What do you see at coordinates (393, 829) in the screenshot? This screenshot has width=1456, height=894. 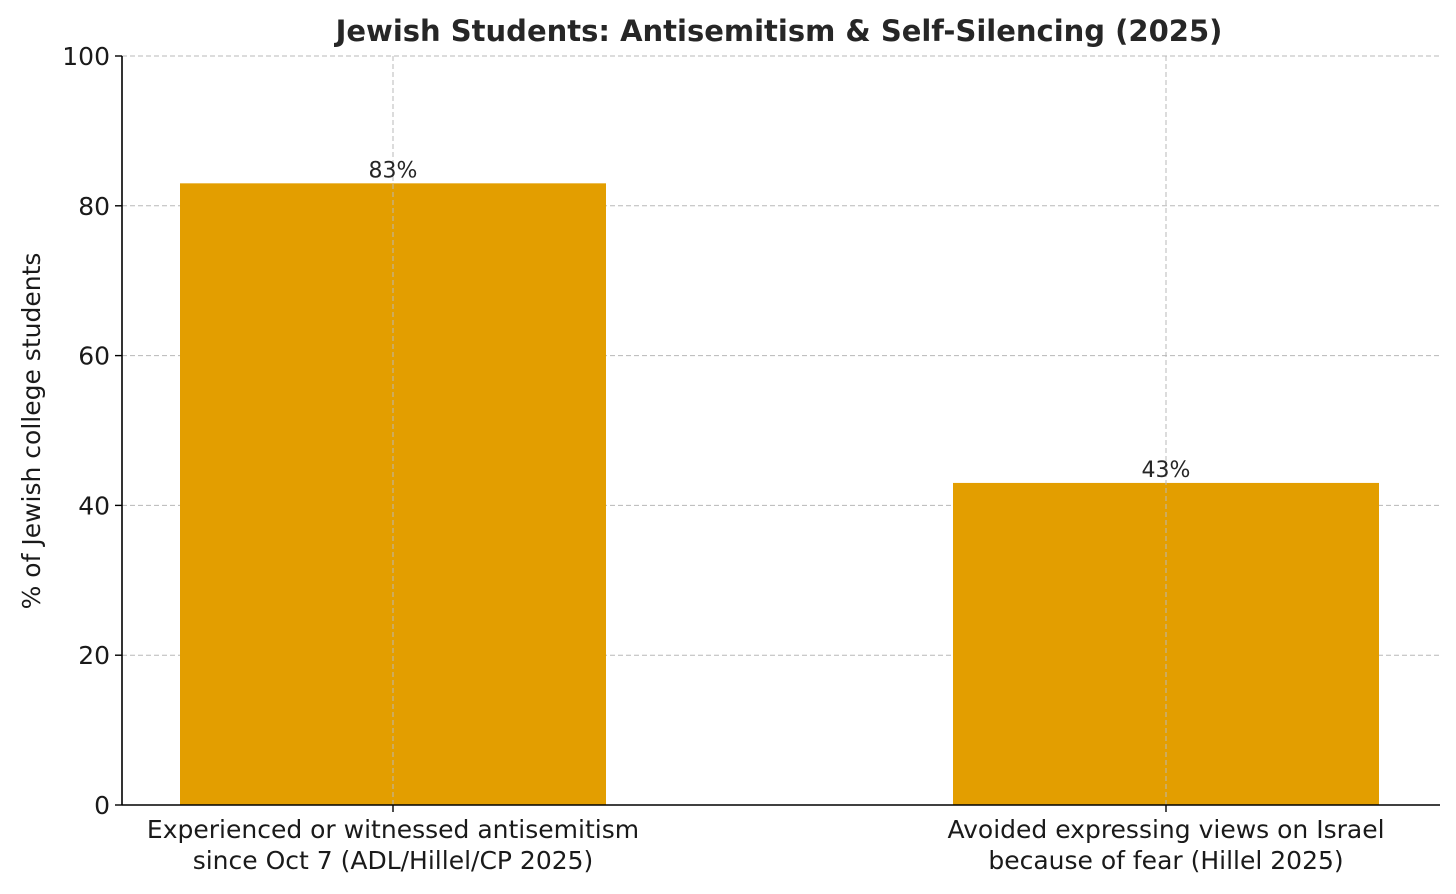 I see `x-tick-label: Experienced or witnessed antisemitism` at bounding box center [393, 829].